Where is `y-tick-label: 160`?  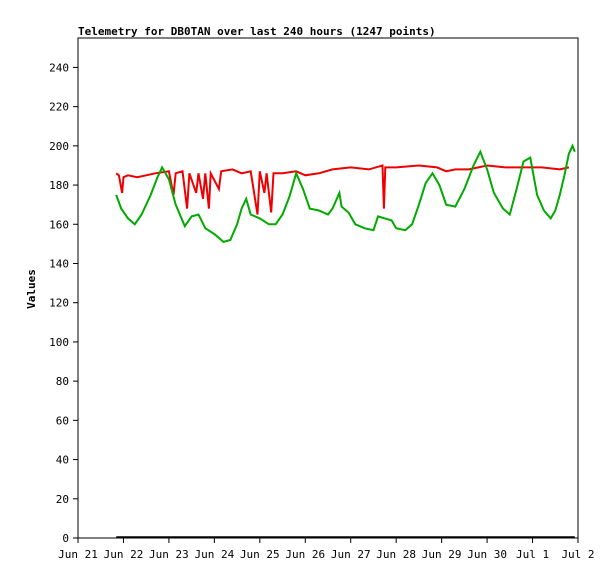
y-tick-label: 160 is located at coordinates (59, 224).